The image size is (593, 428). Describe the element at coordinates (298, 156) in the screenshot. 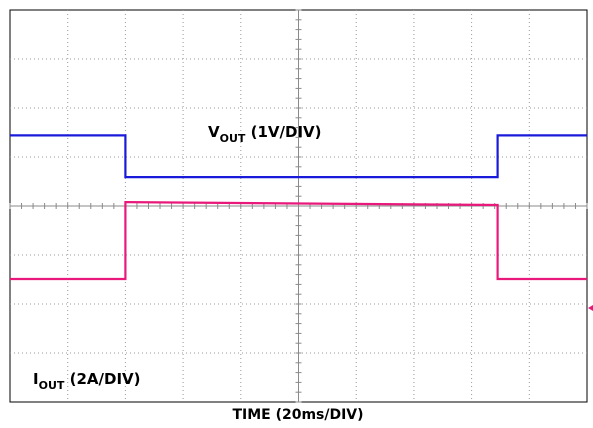

I see `series-vout-line` at that location.